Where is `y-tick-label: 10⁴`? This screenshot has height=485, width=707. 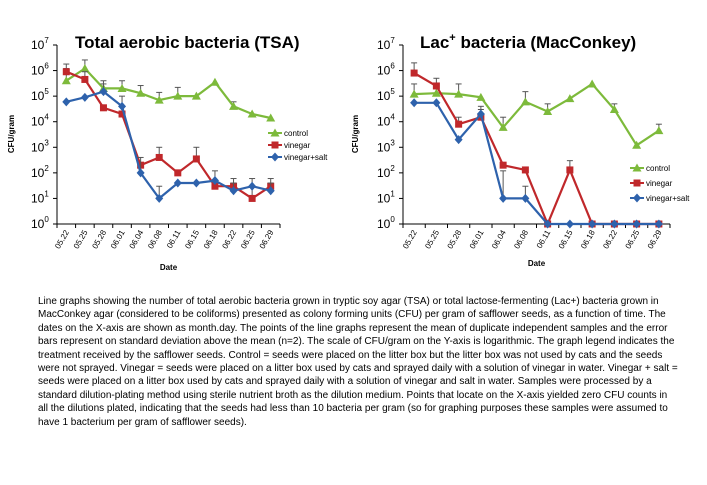 y-tick-label: 10⁴ is located at coordinates (386, 121).